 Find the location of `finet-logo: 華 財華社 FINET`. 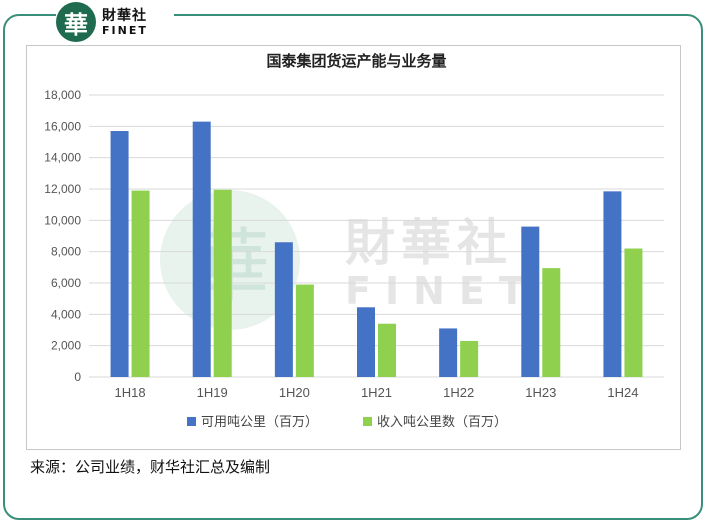

finet-logo: 華 財華社 FINET is located at coordinates (115, 22).